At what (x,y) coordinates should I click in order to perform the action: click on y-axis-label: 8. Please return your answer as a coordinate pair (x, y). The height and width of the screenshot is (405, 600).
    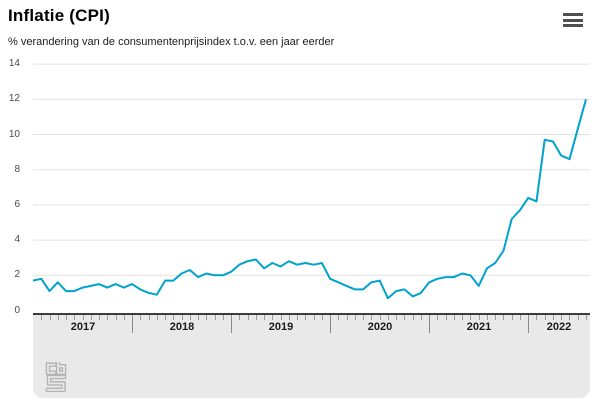
    Looking at the image, I should click on (17, 169).